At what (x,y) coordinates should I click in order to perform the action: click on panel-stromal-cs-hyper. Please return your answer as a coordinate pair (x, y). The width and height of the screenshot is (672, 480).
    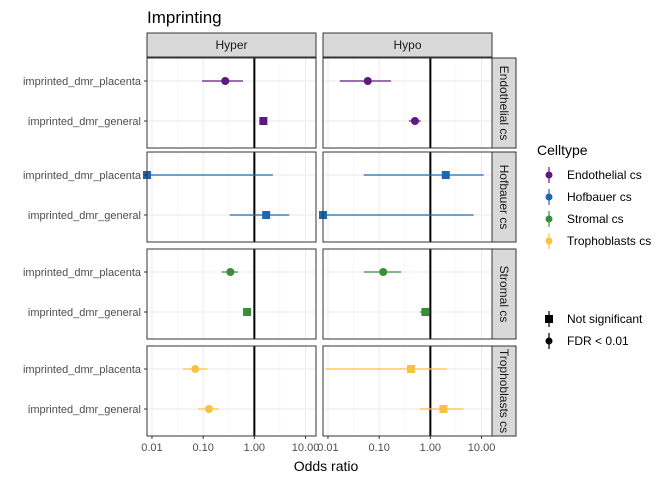
    Looking at the image, I should click on (231, 294).